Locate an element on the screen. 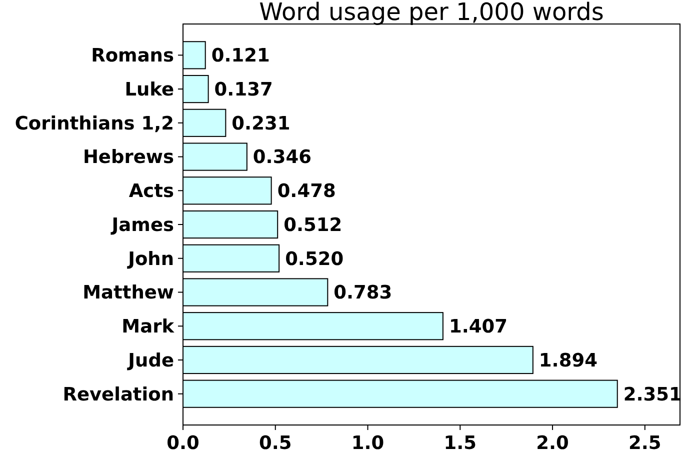 Image resolution: width=685 pixels, height=455 pixels. x-tick-label: 0.0 is located at coordinates (183, 443).